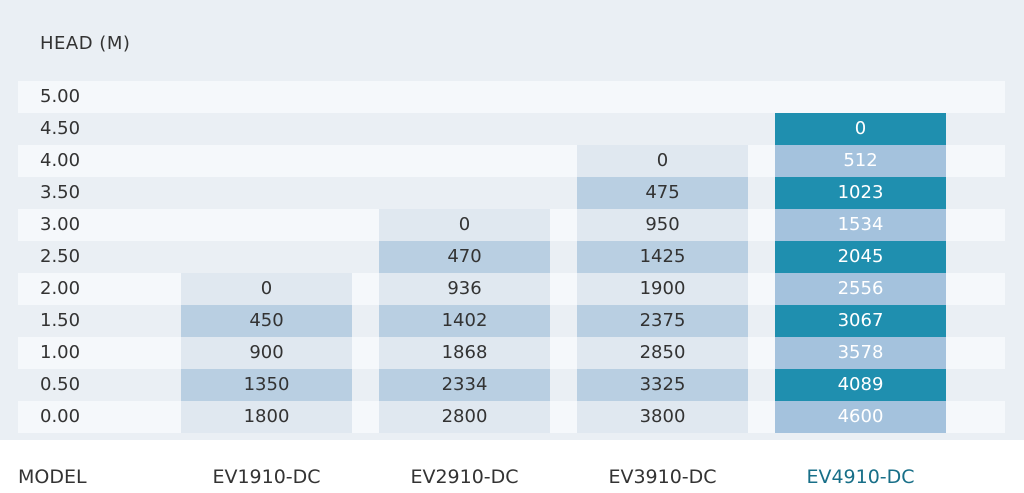 The height and width of the screenshot is (493, 1024). I want to click on head-value-label: 2.50, so click(60, 256).